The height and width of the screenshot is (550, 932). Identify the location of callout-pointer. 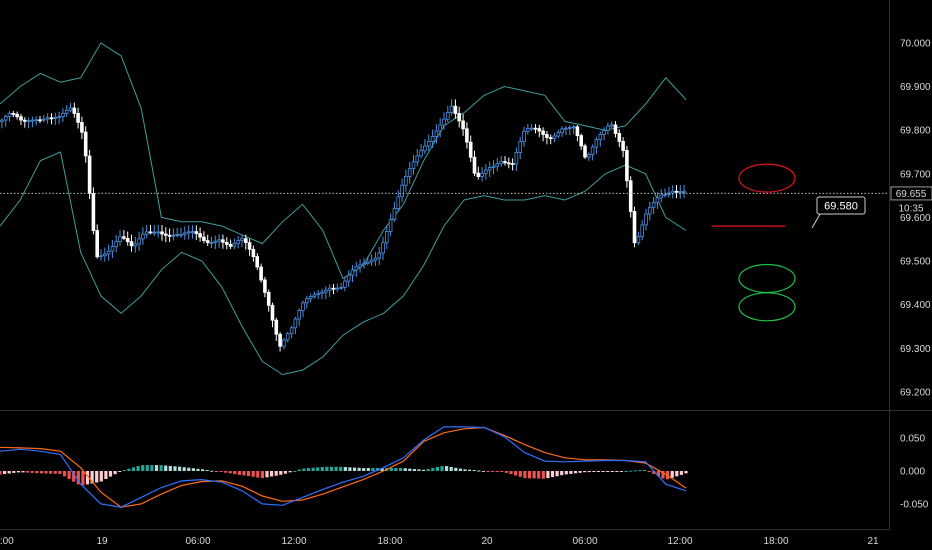
(816, 221).